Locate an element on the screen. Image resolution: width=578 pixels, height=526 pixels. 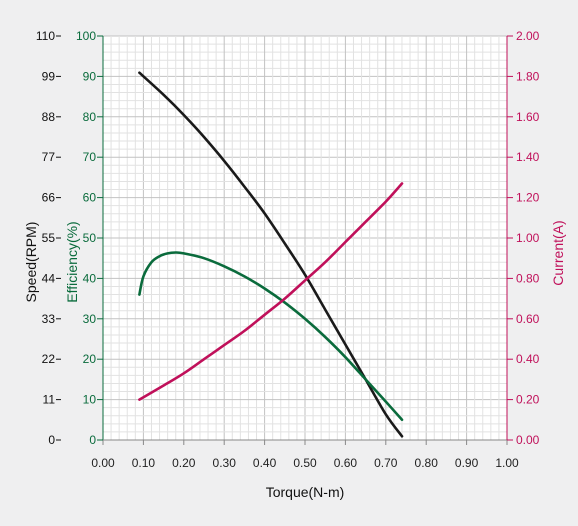
speed-tick-label: 77 is located at coordinates (49, 157).